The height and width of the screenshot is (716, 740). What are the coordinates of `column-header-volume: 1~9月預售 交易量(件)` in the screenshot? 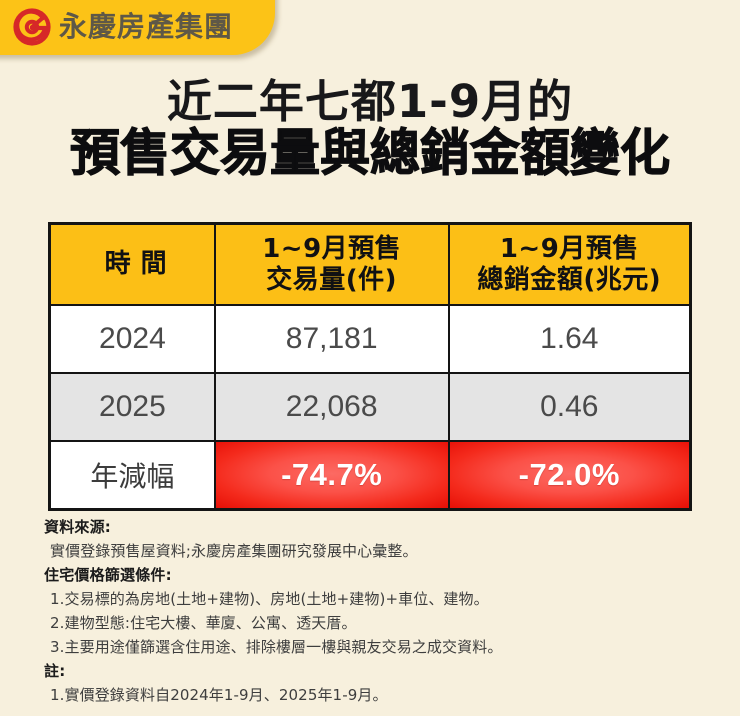 It's located at (331, 264).